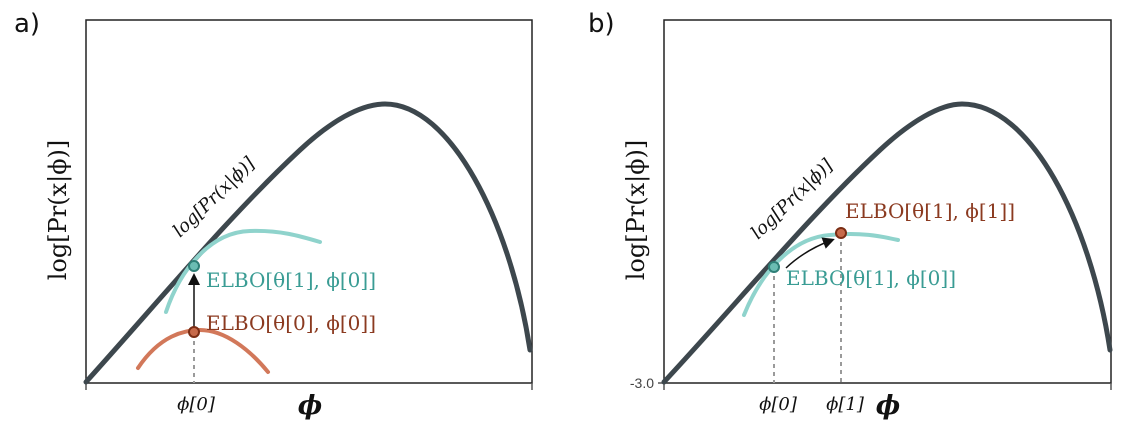 This screenshot has height=423, width=1139. What do you see at coordinates (888, 406) in the screenshot?
I see `panel-b-x-axis-label: ϕ` at bounding box center [888, 406].